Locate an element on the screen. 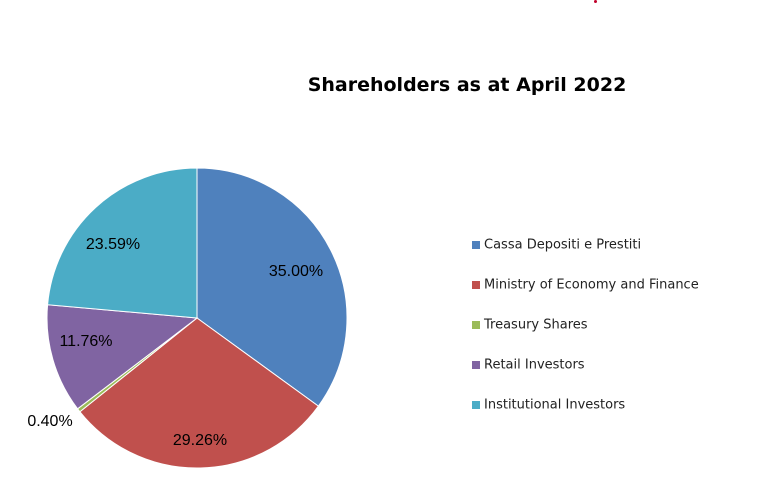  legend-swatch-cassa-depositi-e-prestiti is located at coordinates (476, 245).